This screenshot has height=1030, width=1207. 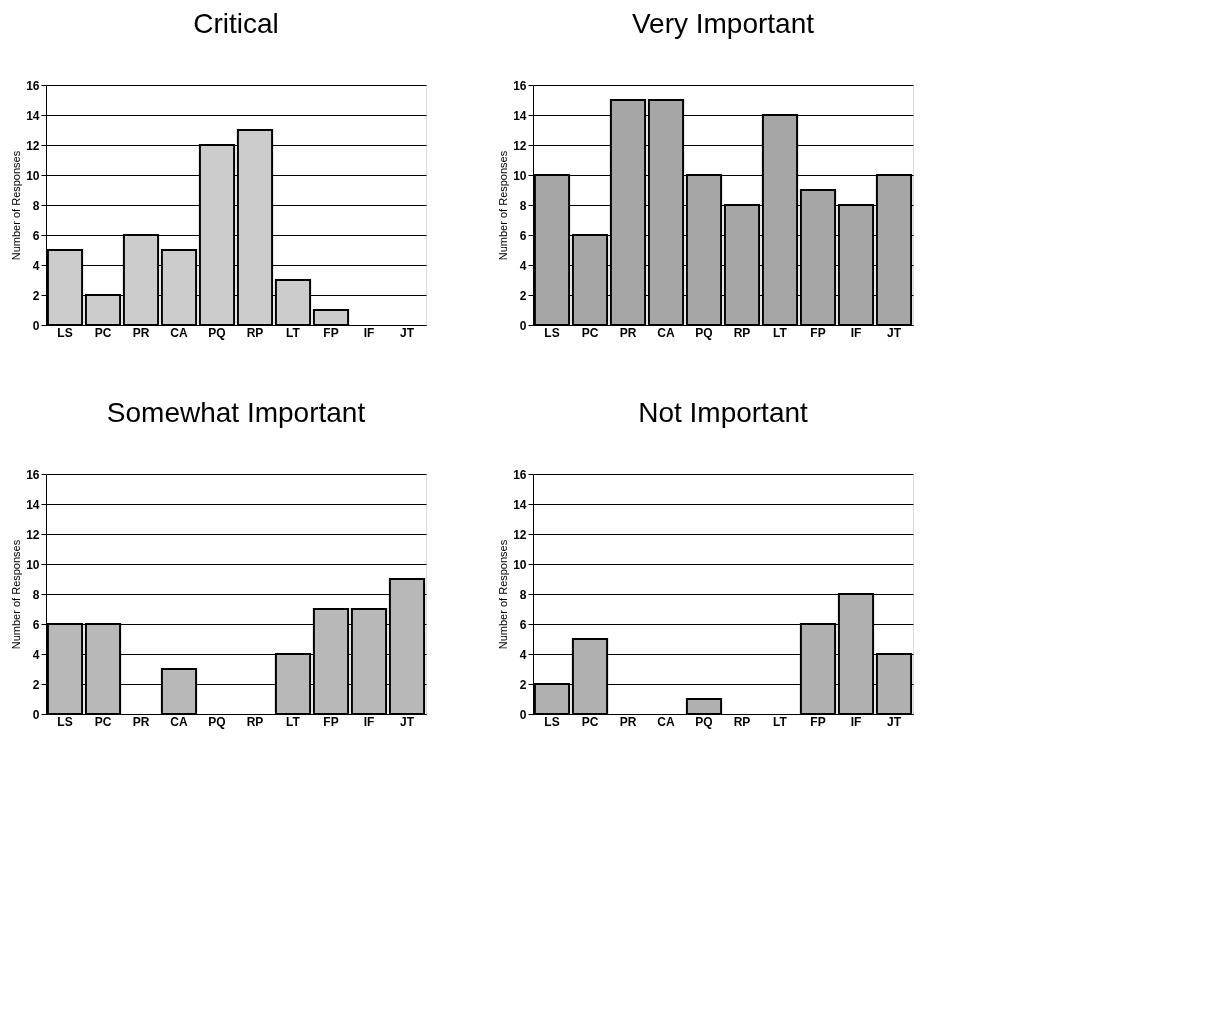 What do you see at coordinates (236, 412) in the screenshot?
I see `chart-title: Somewhat Important` at bounding box center [236, 412].